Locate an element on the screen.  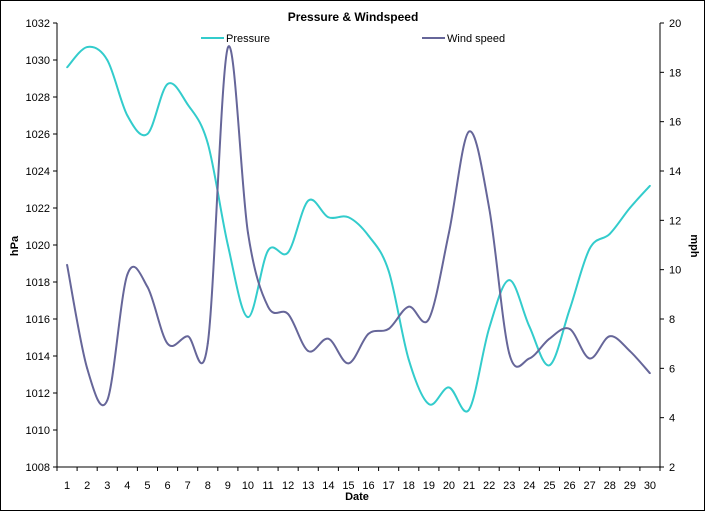
y-left-tick-label: 1022 is located at coordinates (38, 209).